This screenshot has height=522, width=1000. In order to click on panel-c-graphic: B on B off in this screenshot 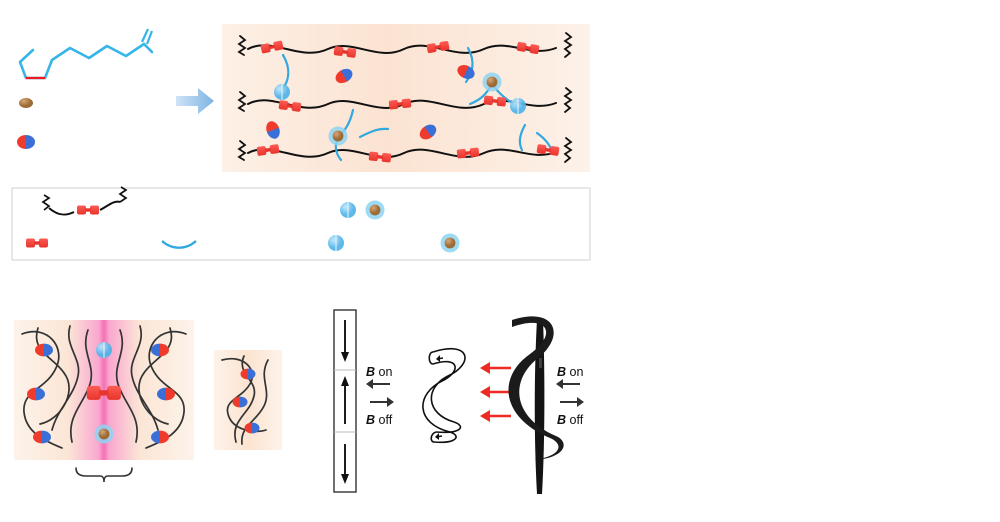, I will do `click(458, 401)`.